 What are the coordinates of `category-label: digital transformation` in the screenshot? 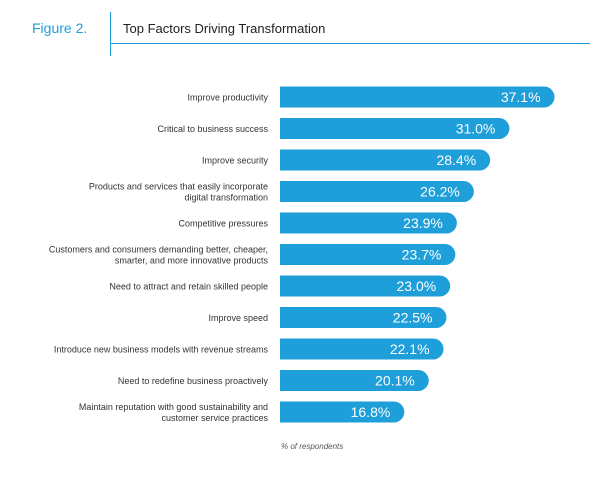 It's located at (226, 198).